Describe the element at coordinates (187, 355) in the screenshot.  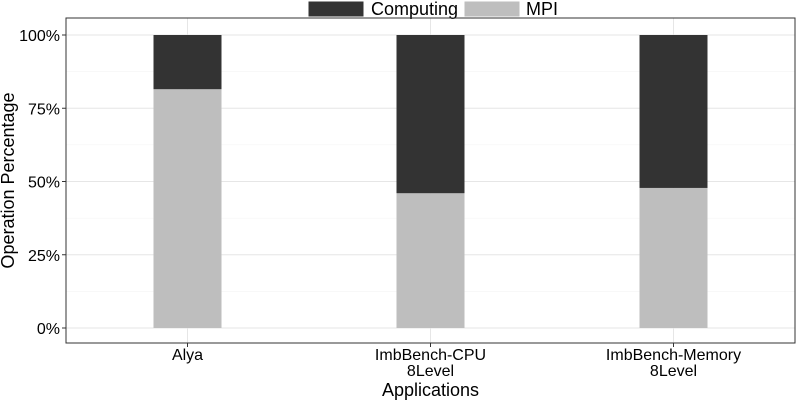
I see `x-tick-label: Alya` at that location.